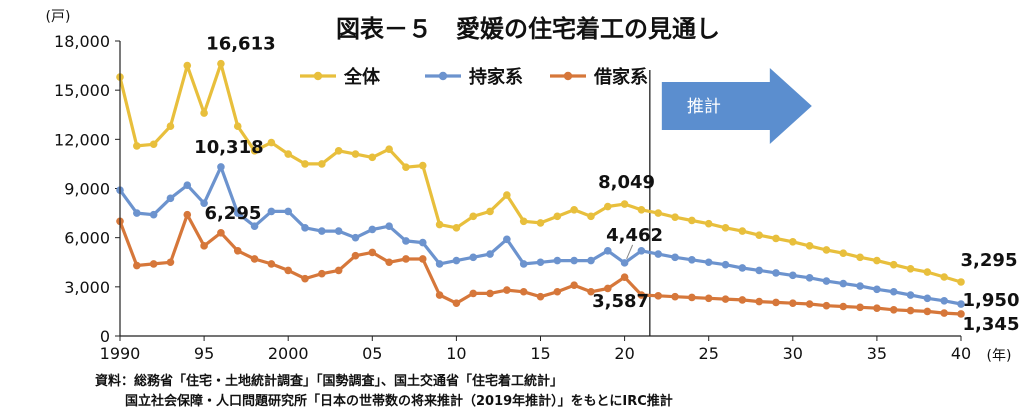 This screenshot has height=413, width=1024. What do you see at coordinates (999, 356) in the screenshot?
I see `x-axis-unit: (年)` at bounding box center [999, 356].